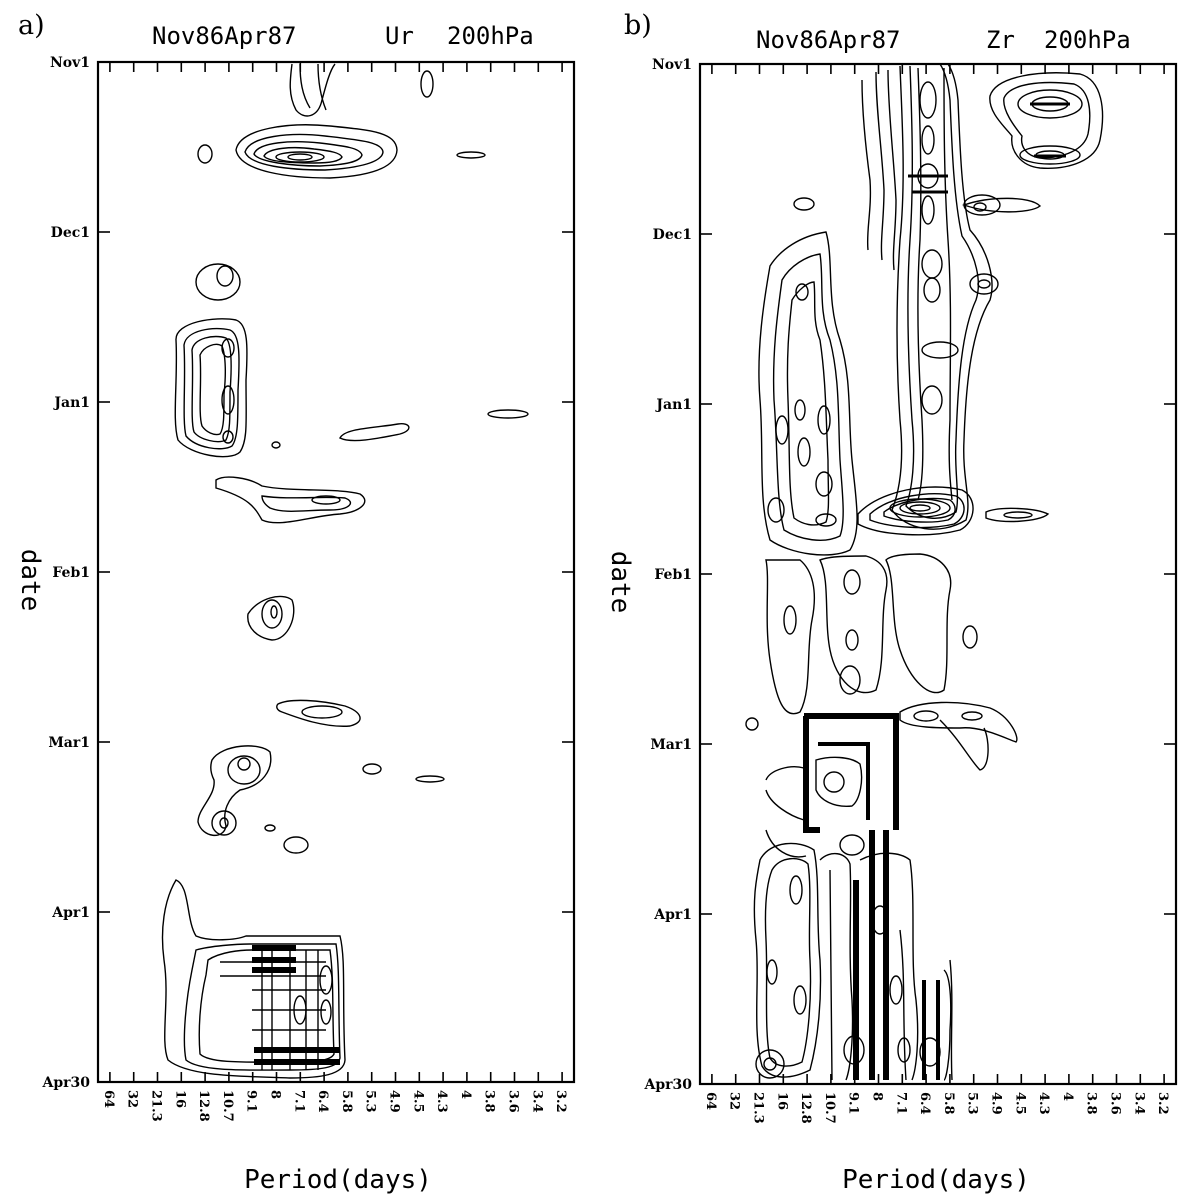 The image size is (1185, 1199). I want to click on panel-b-level: 200hPa, so click(1087, 40).